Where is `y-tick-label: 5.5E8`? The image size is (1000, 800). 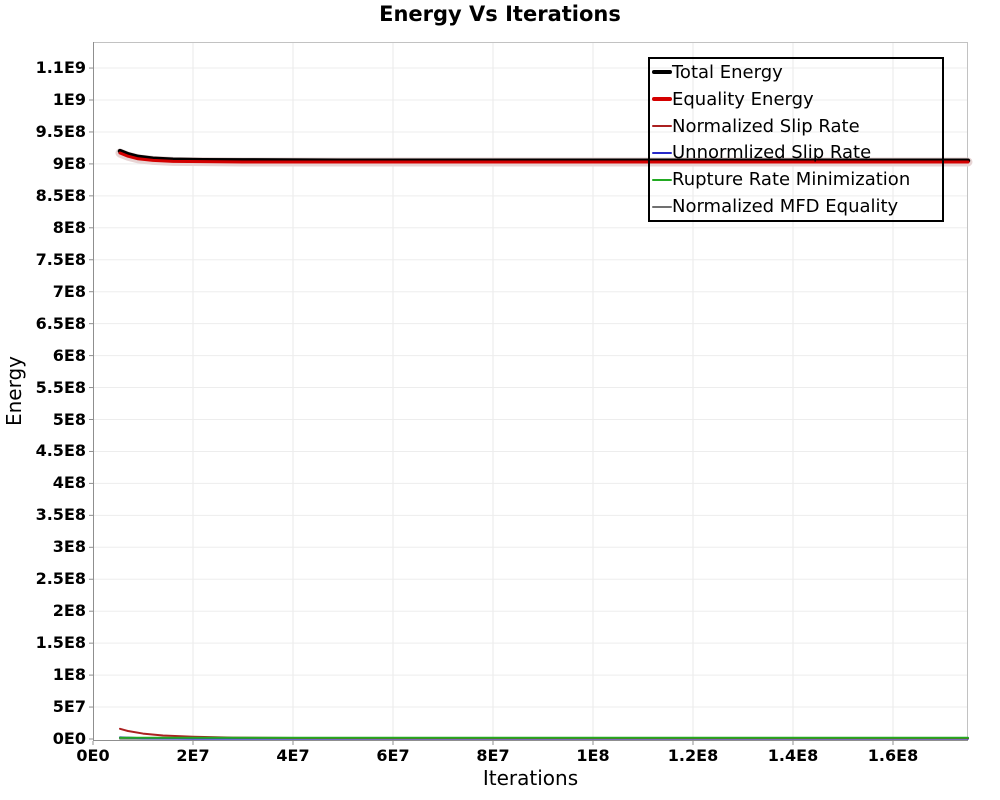 y-tick-label: 5.5E8 is located at coordinates (60, 387).